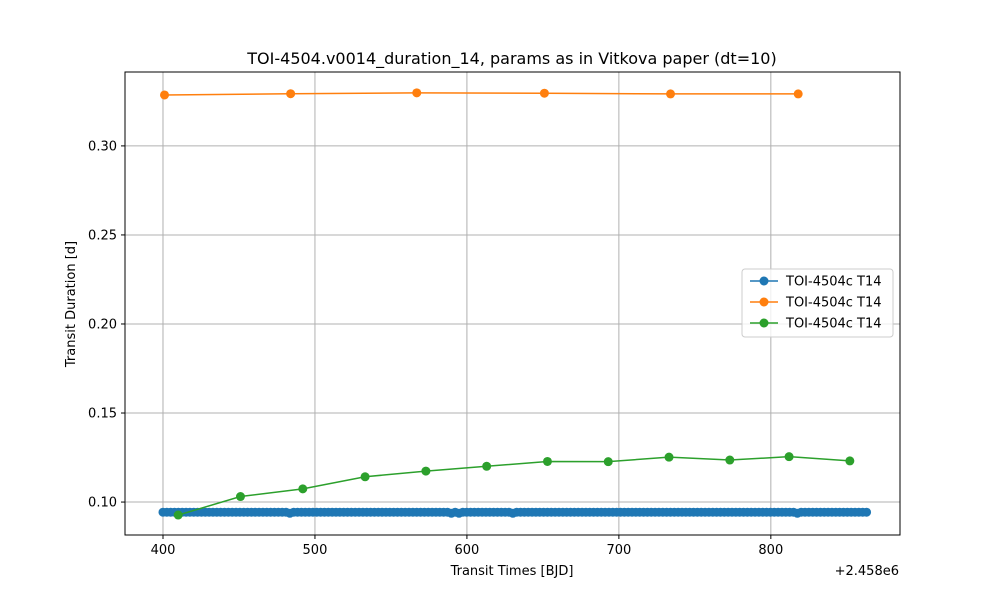  I want to click on legend: TOI-4504c T14 TOI-4504c T14 TOI-4504c T14, so click(817, 303).